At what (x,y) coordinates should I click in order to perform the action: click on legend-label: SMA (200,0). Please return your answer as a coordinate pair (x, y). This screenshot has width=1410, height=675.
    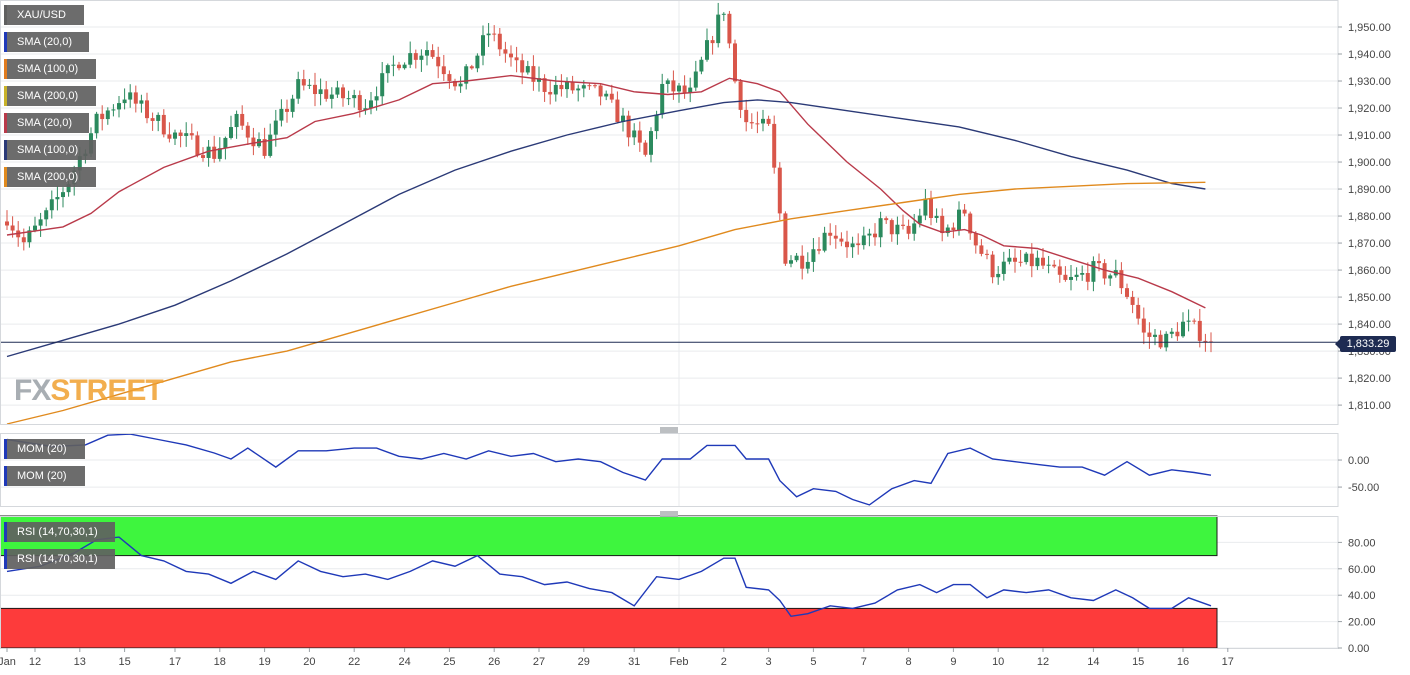
    Looking at the image, I should click on (48, 177).